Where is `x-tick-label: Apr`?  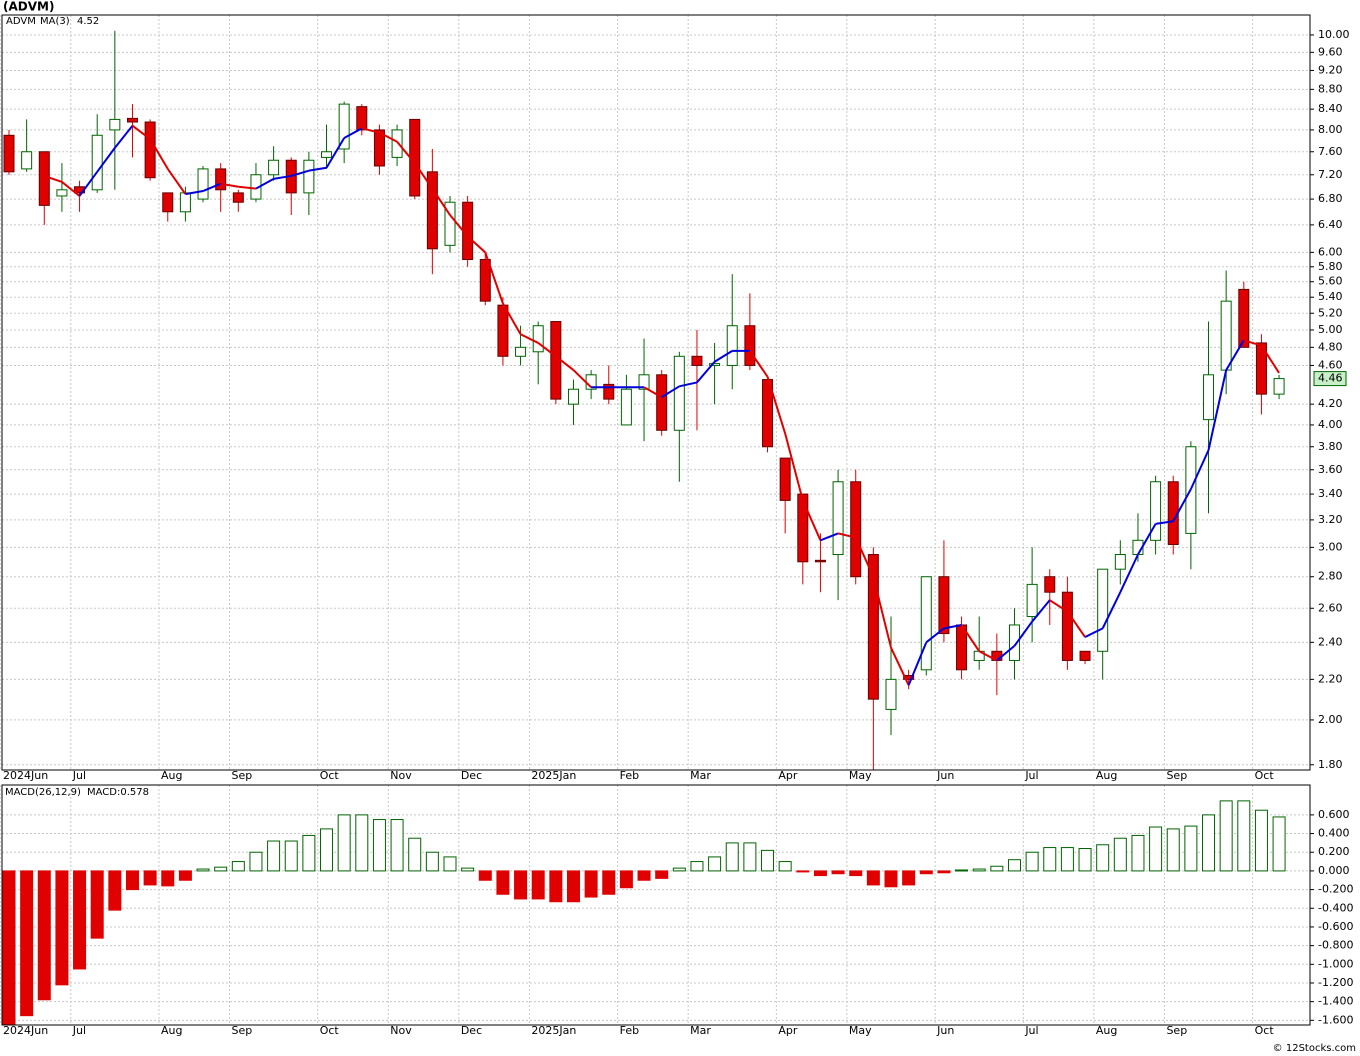
x-tick-label: Apr is located at coordinates (788, 775).